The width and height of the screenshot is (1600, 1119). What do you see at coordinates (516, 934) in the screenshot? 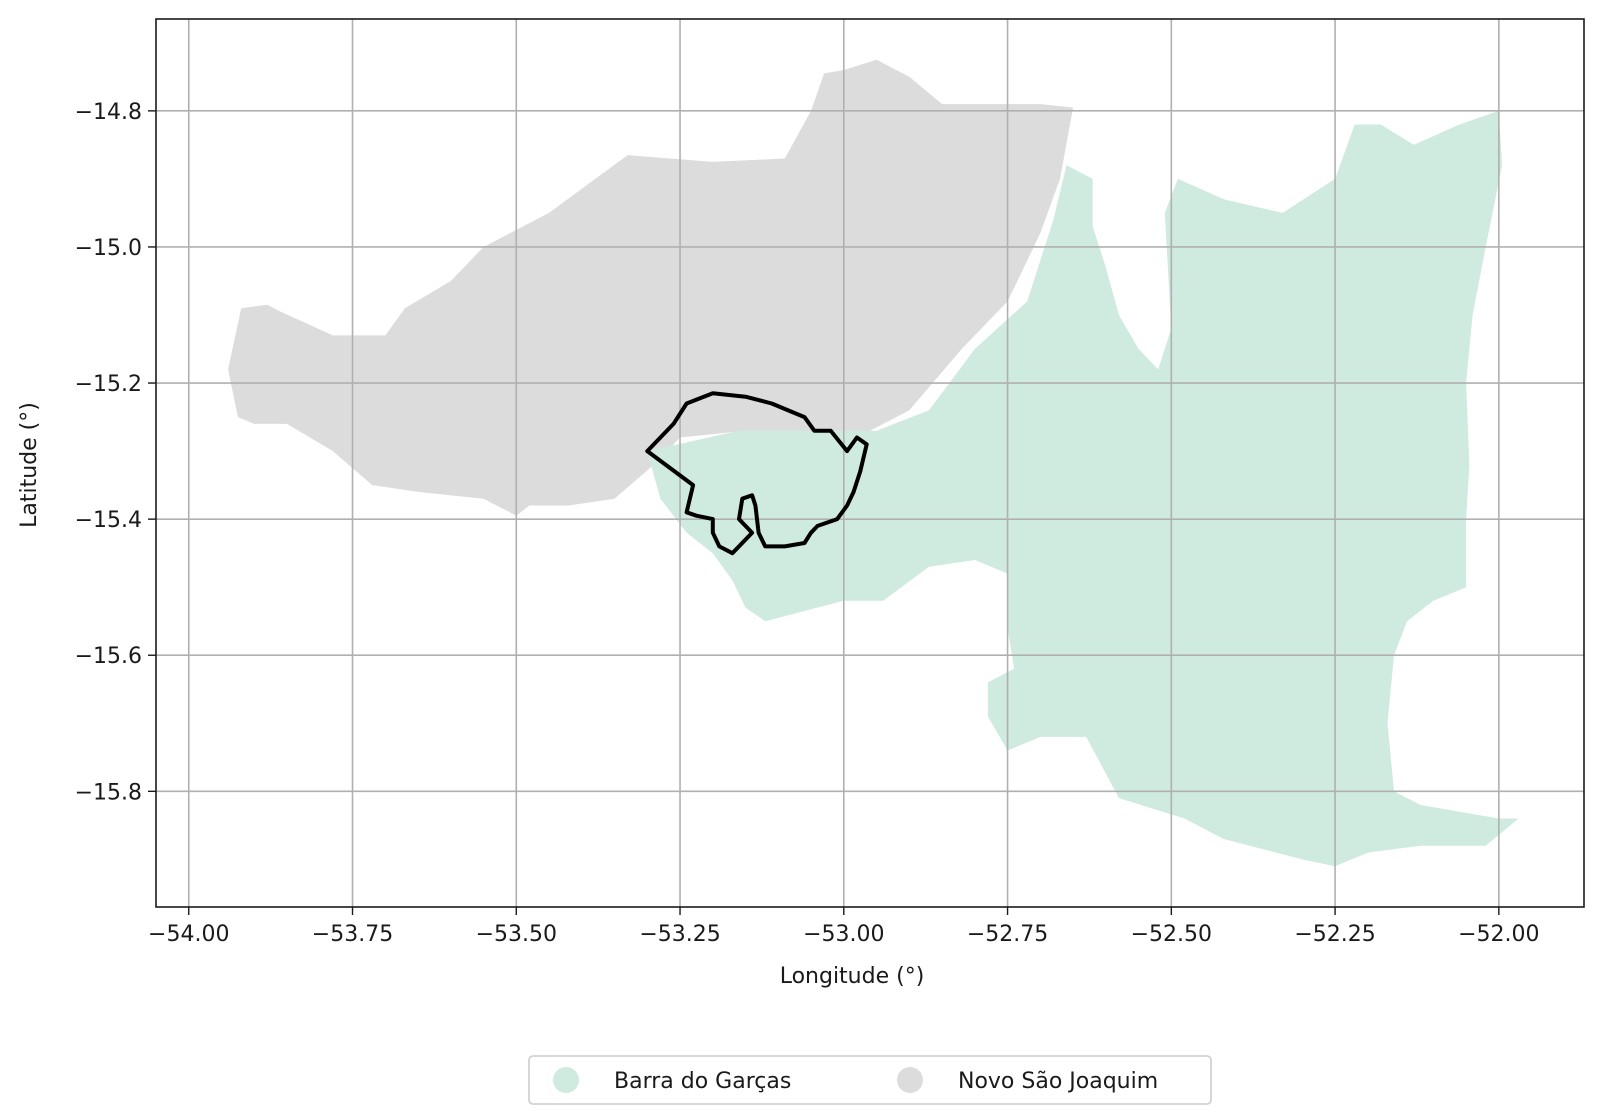
I see `x-tick-label: −53.50` at bounding box center [516, 934].